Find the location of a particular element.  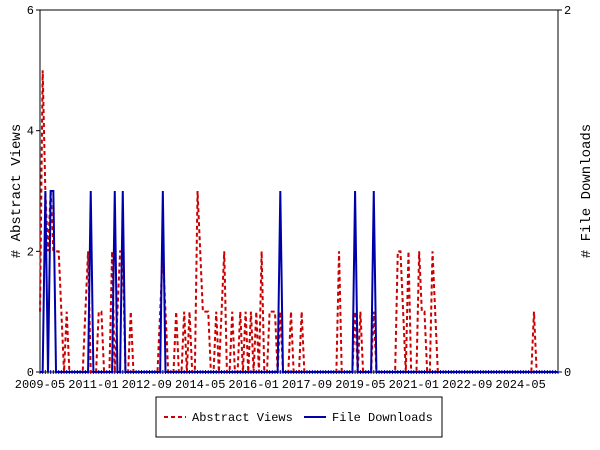

legend-label: Abstract Views is located at coordinates (242, 418).